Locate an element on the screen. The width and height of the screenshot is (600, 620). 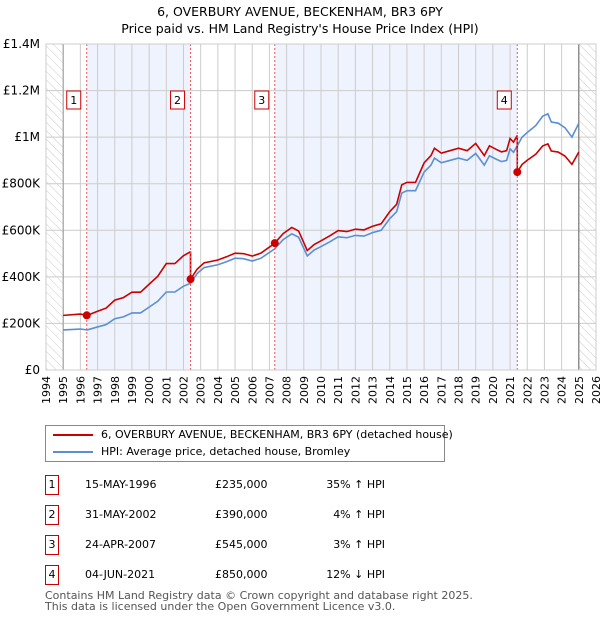
sale-row: 2 31-MAY-2002 £390,000 4% ↑ HPI is located at coordinates (215, 515).